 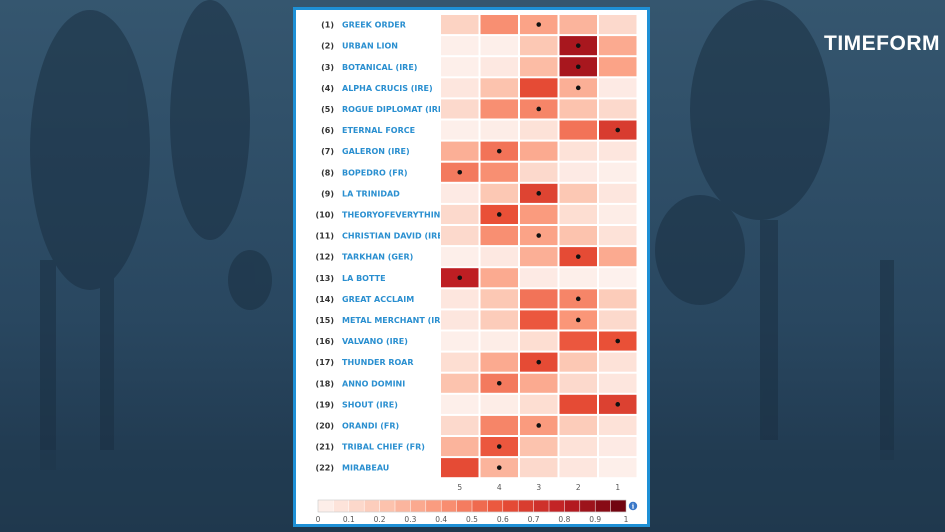 I want to click on horse-name: BOPEDRO (FR), so click(x=375, y=172).